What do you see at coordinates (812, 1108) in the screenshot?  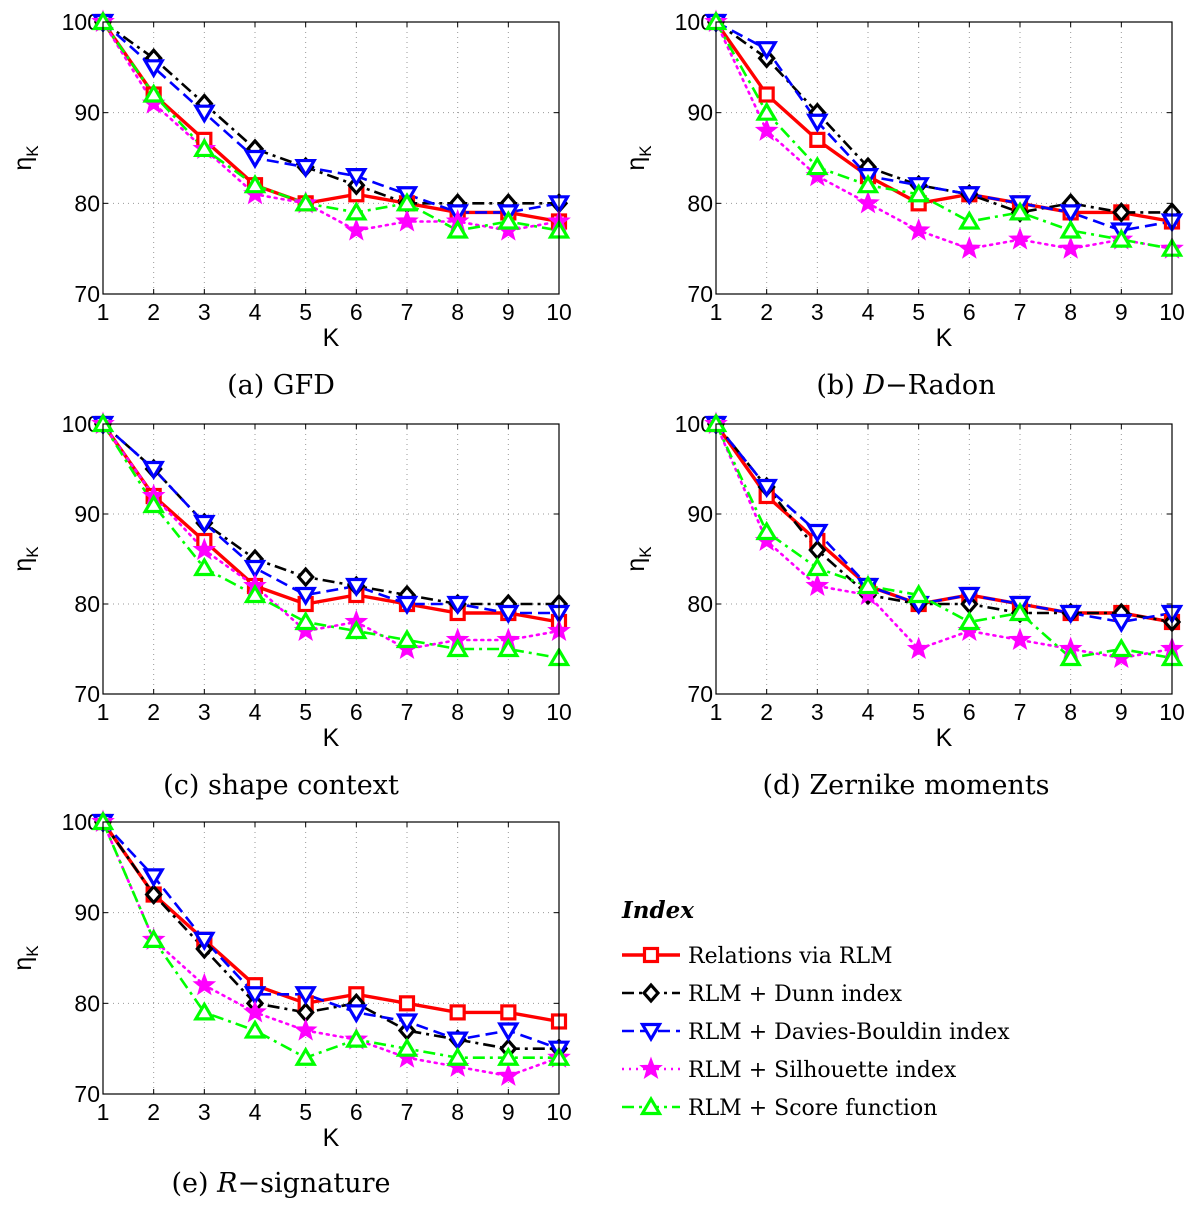 I see `legend-label: RLM + Score function` at bounding box center [812, 1108].